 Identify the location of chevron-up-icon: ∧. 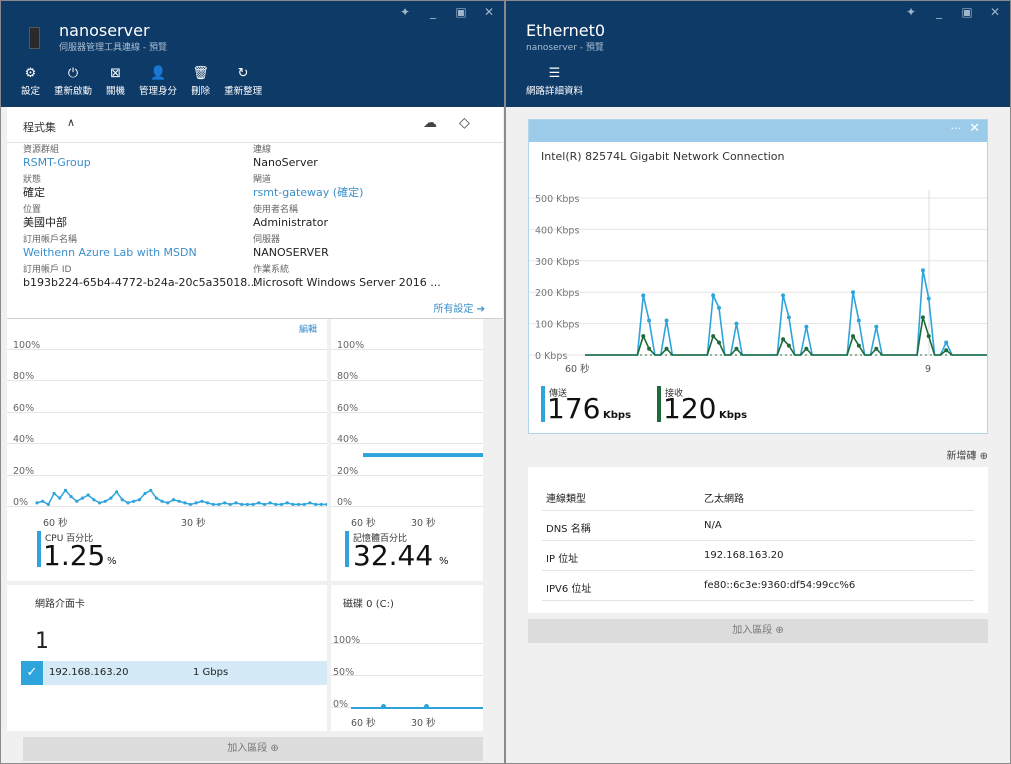
(71, 122).